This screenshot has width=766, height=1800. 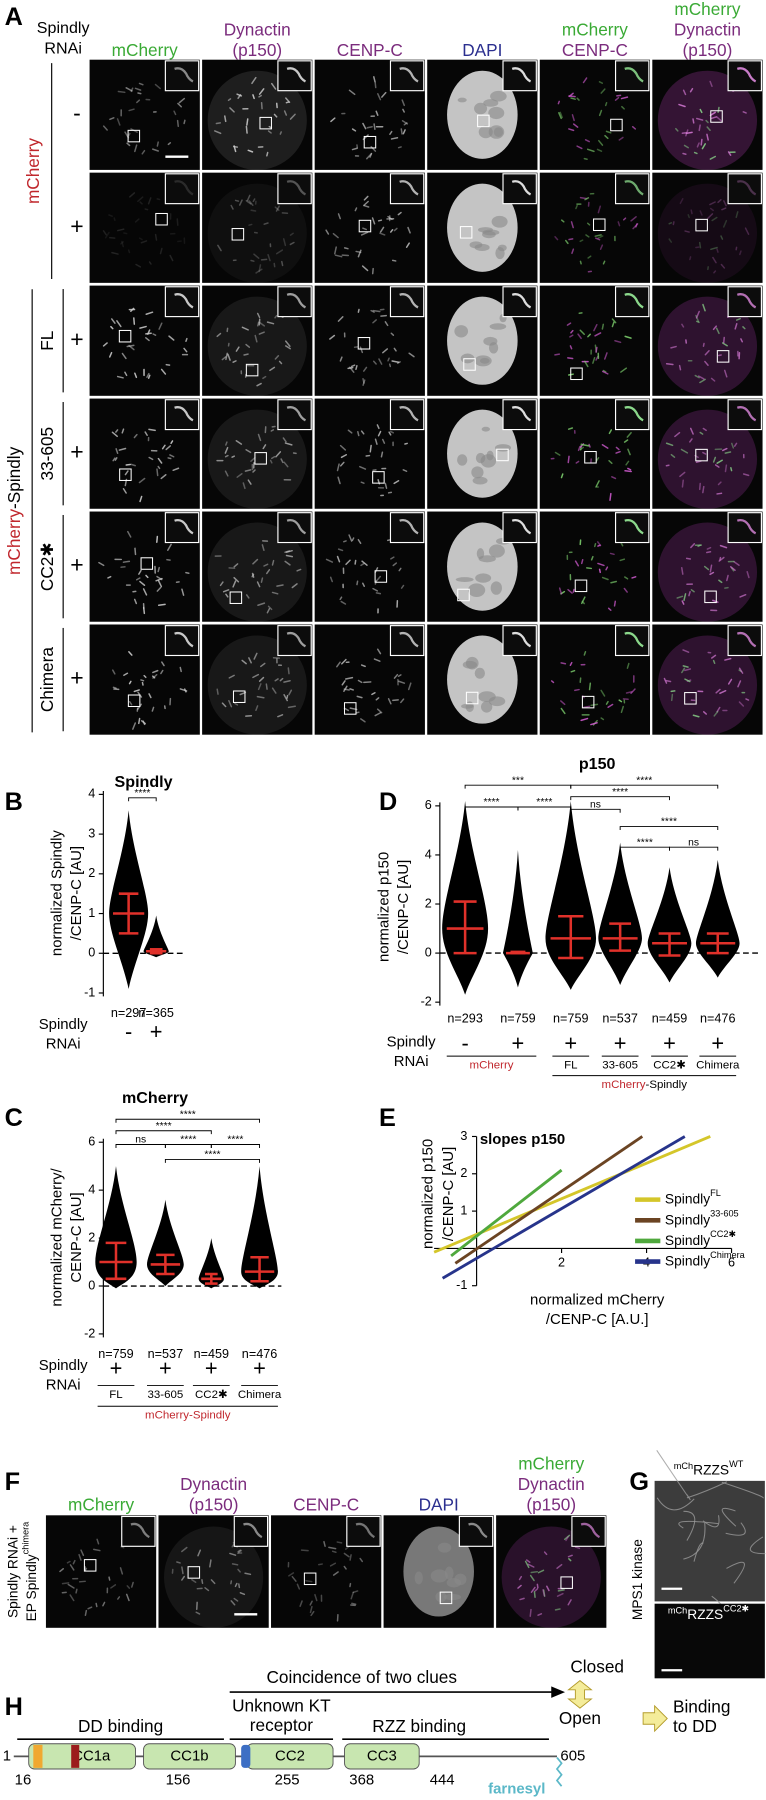 I want to click on n-label: n=476, so click(x=259, y=1354).